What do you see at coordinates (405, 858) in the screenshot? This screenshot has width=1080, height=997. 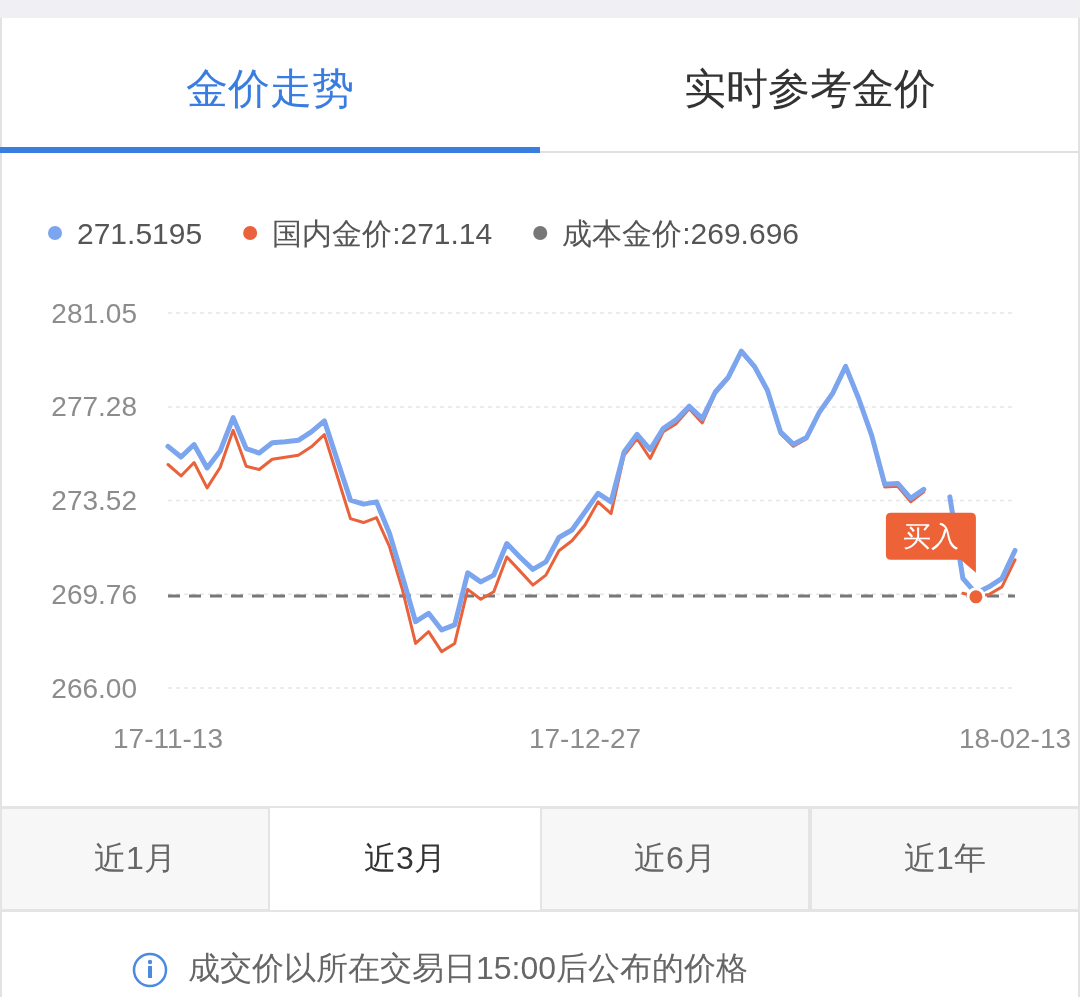 I see `text: 近3月` at bounding box center [405, 858].